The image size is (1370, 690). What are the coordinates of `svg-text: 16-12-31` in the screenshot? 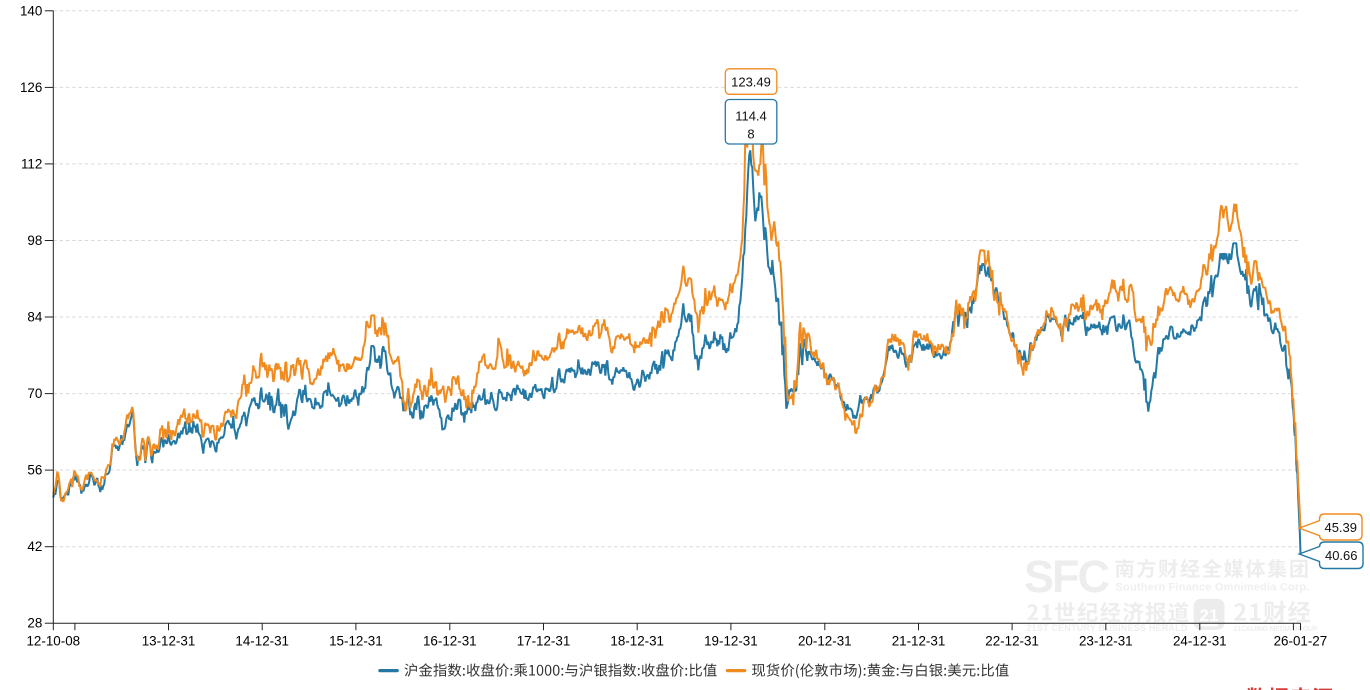 It's located at (450, 641).